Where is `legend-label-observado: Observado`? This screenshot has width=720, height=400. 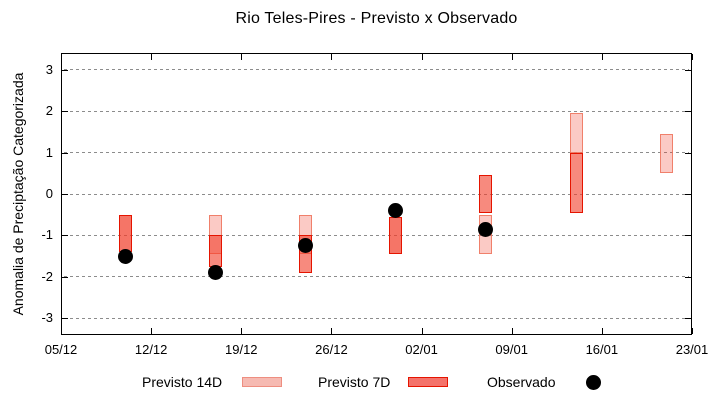 legend-label-observado: Observado is located at coordinates (521, 382).